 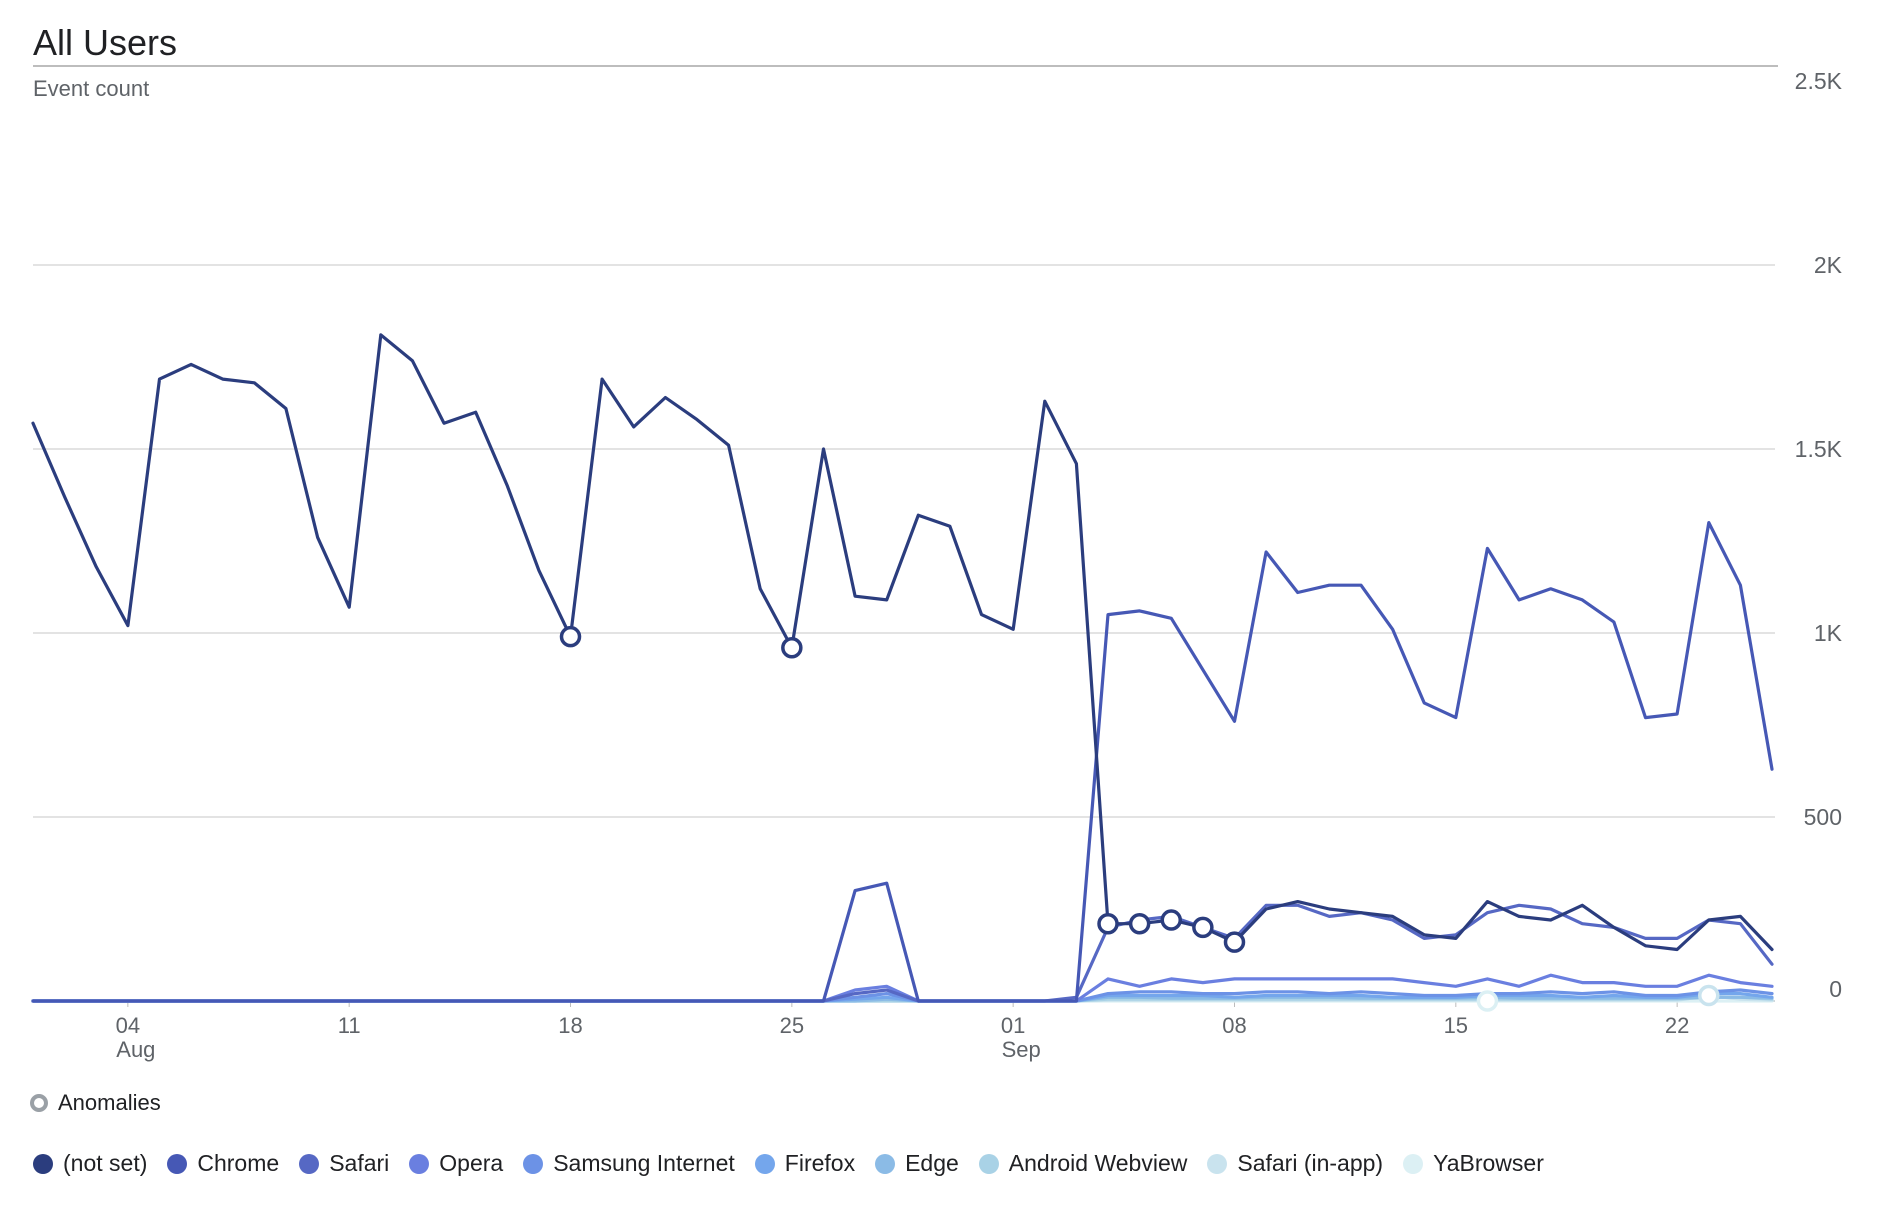 I want to click on legend-label: Firefox, so click(x=820, y=1163).